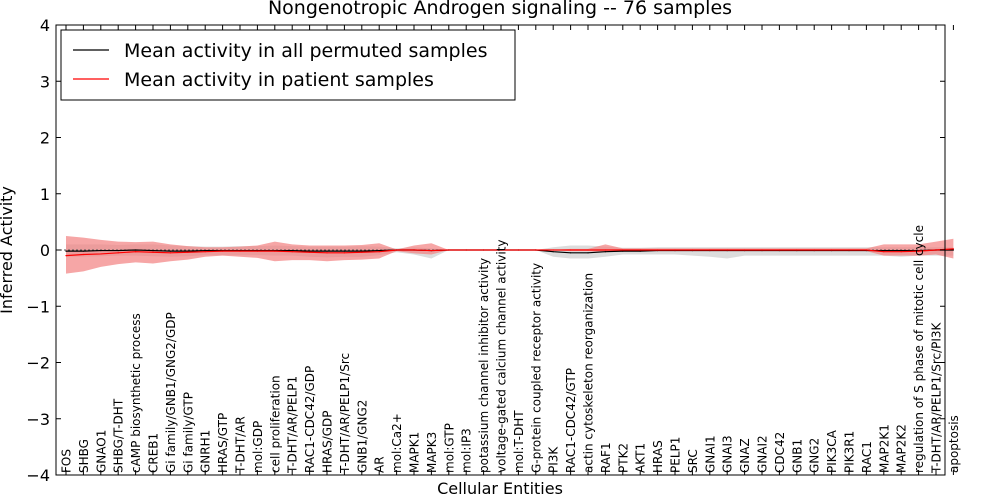  What do you see at coordinates (84, 456) in the screenshot?
I see `x-tick-label-1: SHBG` at bounding box center [84, 456].